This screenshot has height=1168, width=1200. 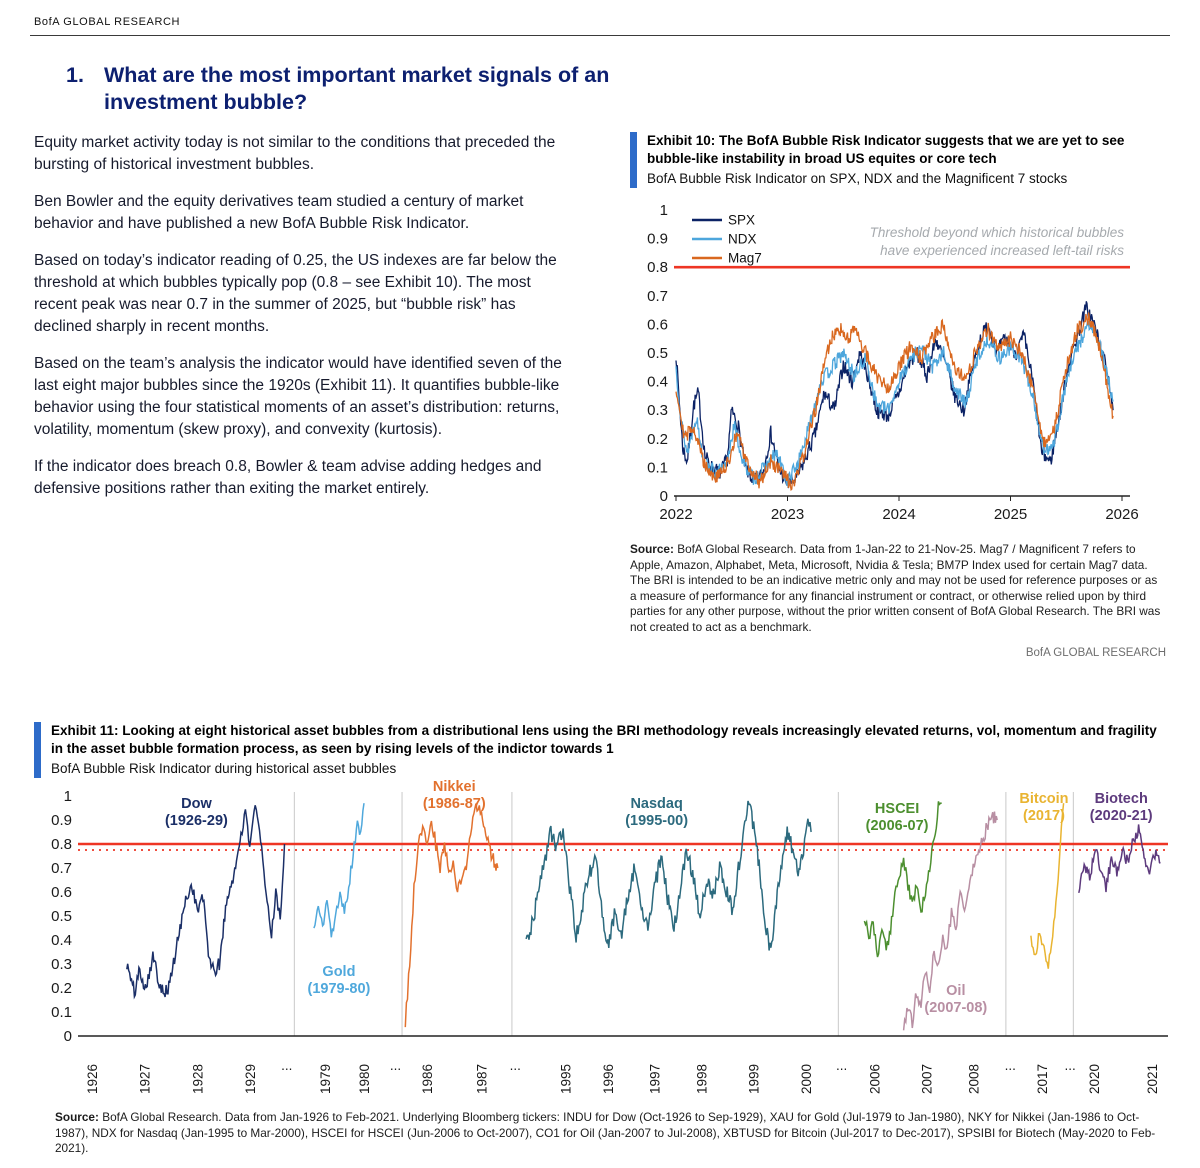 What do you see at coordinates (565, 1079) in the screenshot?
I see `x-tick-label: 1995` at bounding box center [565, 1079].